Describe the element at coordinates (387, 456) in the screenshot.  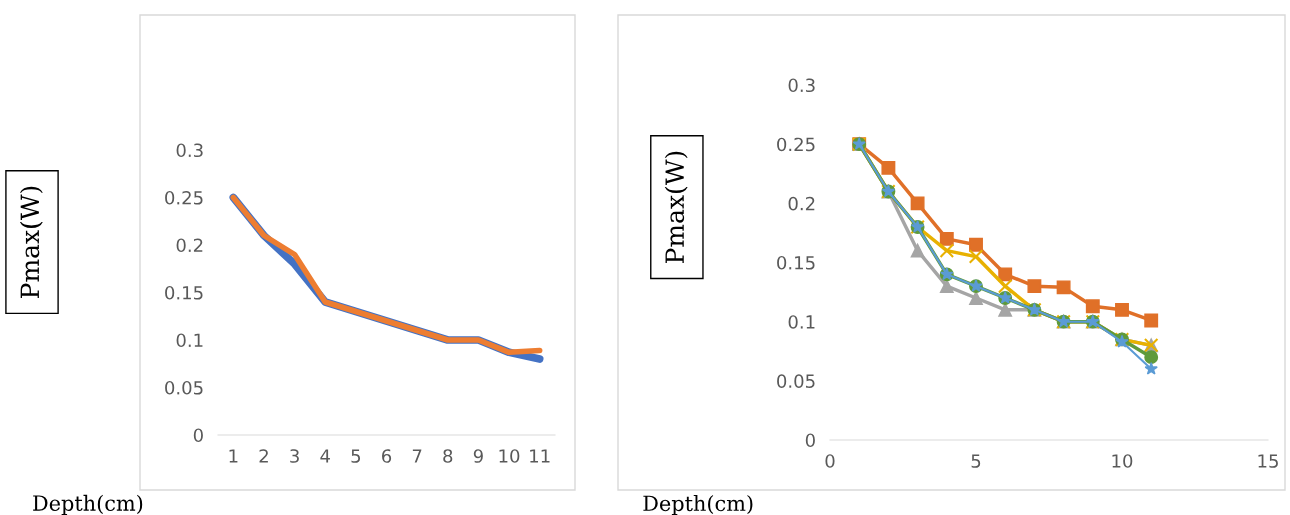
I see `x-tick-label: 6` at that location.